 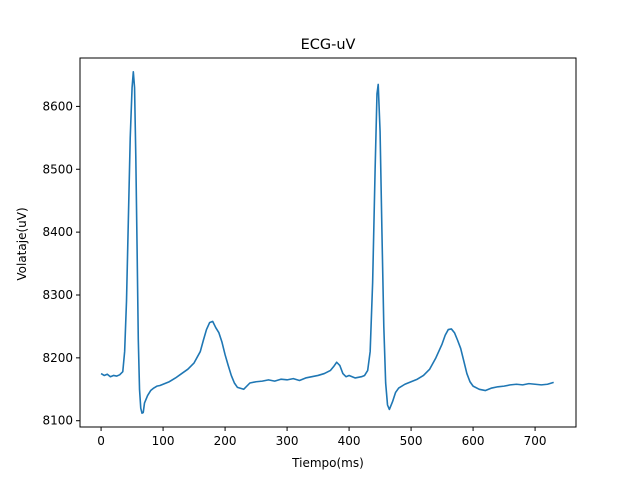 What do you see at coordinates (535, 441) in the screenshot?
I see `x-tick-label: 700` at bounding box center [535, 441].